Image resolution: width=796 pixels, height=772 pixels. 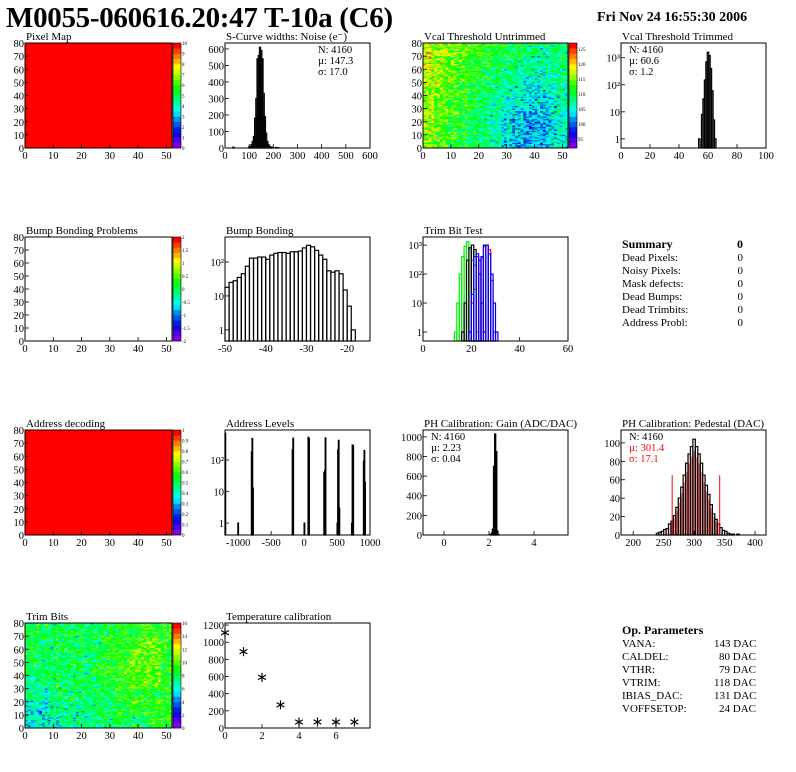 What do you see at coordinates (701, 503) in the screenshot?
I see `fit-fill` at bounding box center [701, 503].